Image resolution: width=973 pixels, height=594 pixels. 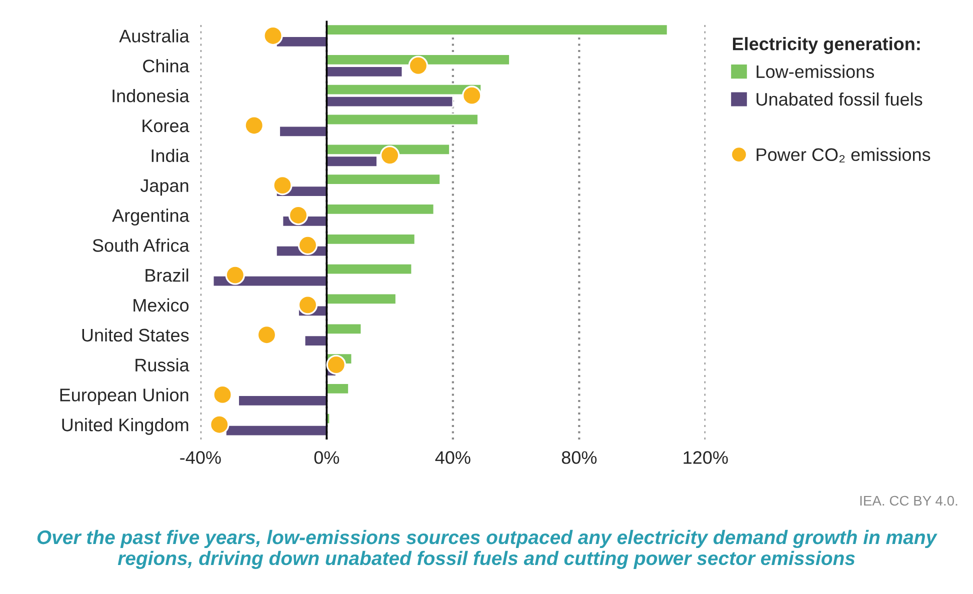 I want to click on x-tick-label: 80%, so click(x=579, y=457).